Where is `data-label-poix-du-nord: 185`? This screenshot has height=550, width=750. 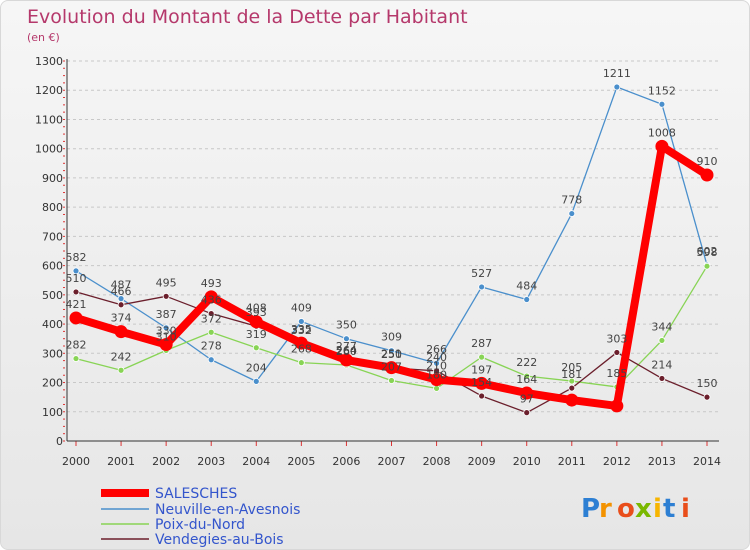
data-label-poix-du-nord: 185 is located at coordinates (616, 373).